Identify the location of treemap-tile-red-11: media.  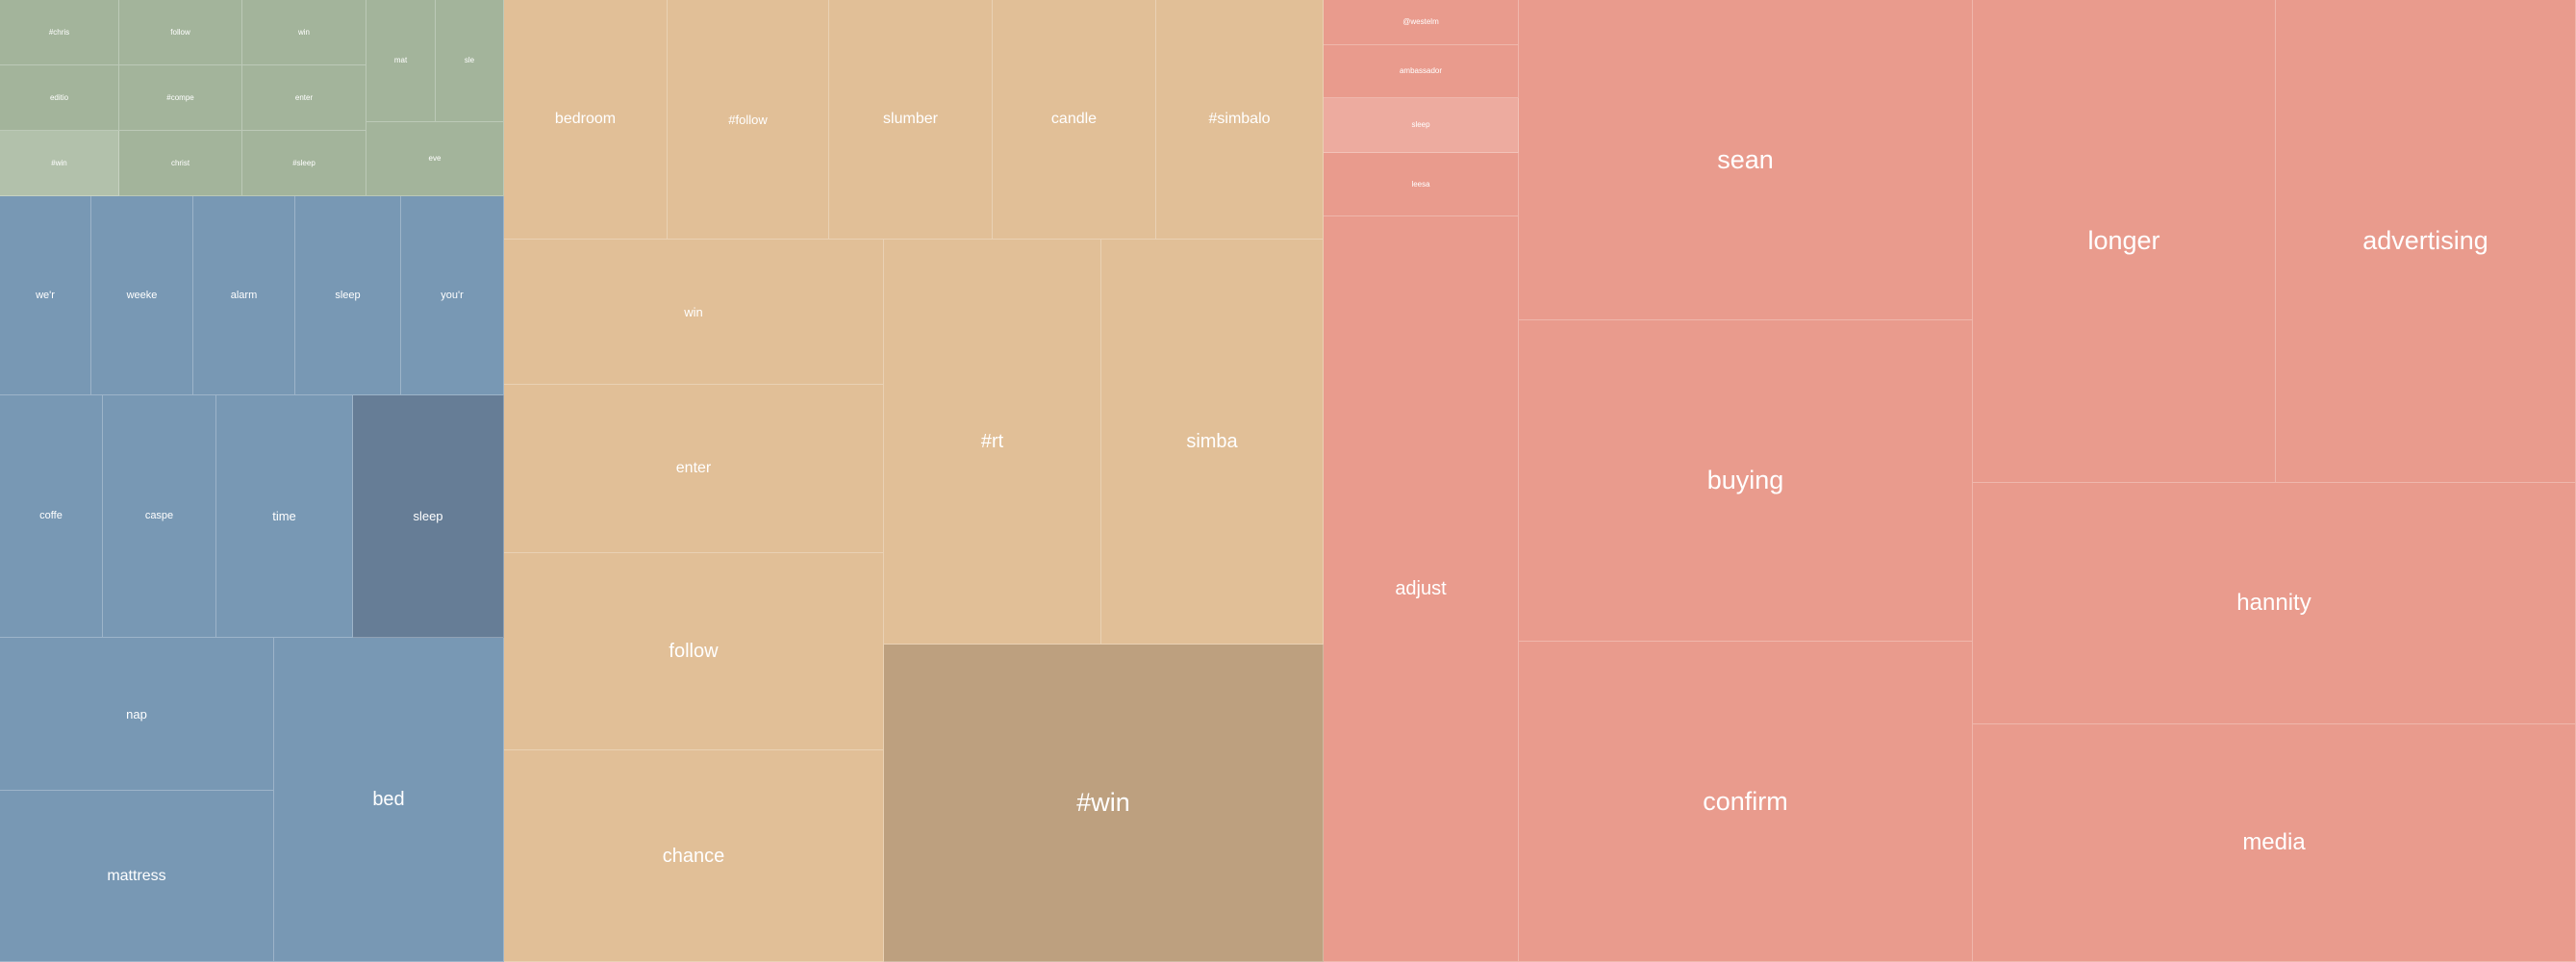
(2274, 843).